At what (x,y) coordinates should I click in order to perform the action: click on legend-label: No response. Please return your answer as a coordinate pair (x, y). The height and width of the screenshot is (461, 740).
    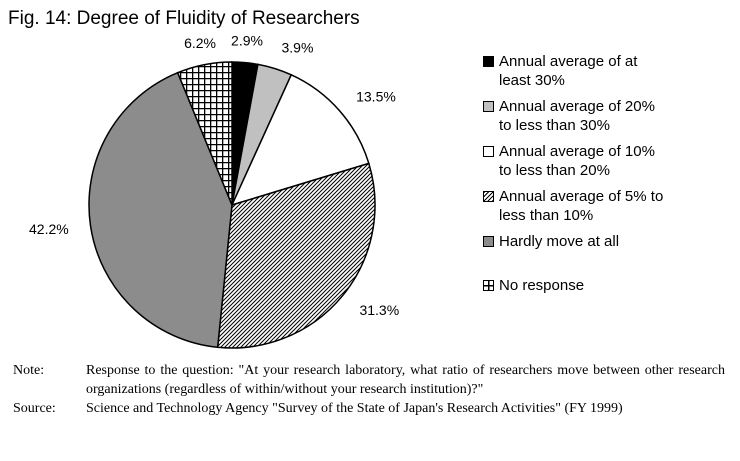
    Looking at the image, I should click on (541, 285).